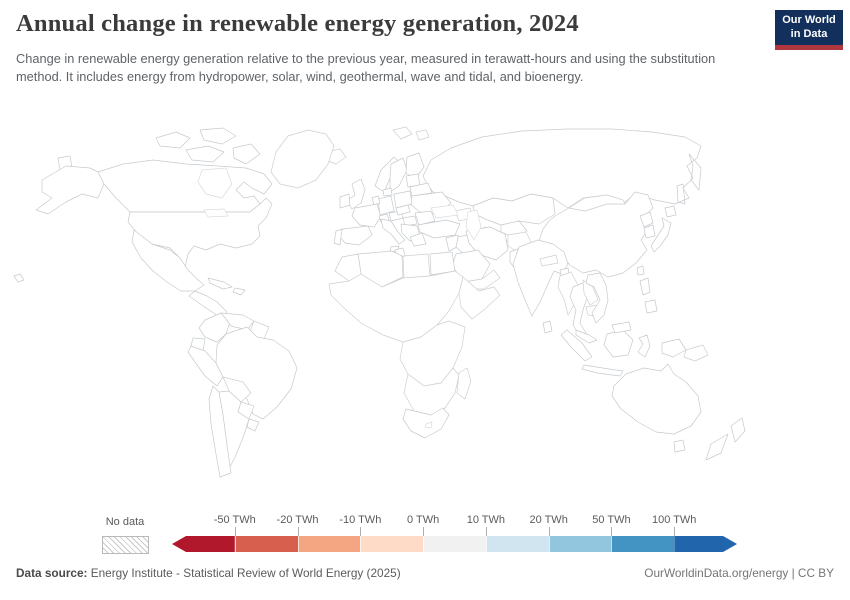  Describe the element at coordinates (168, 260) in the screenshot. I see `country-mexico` at that location.